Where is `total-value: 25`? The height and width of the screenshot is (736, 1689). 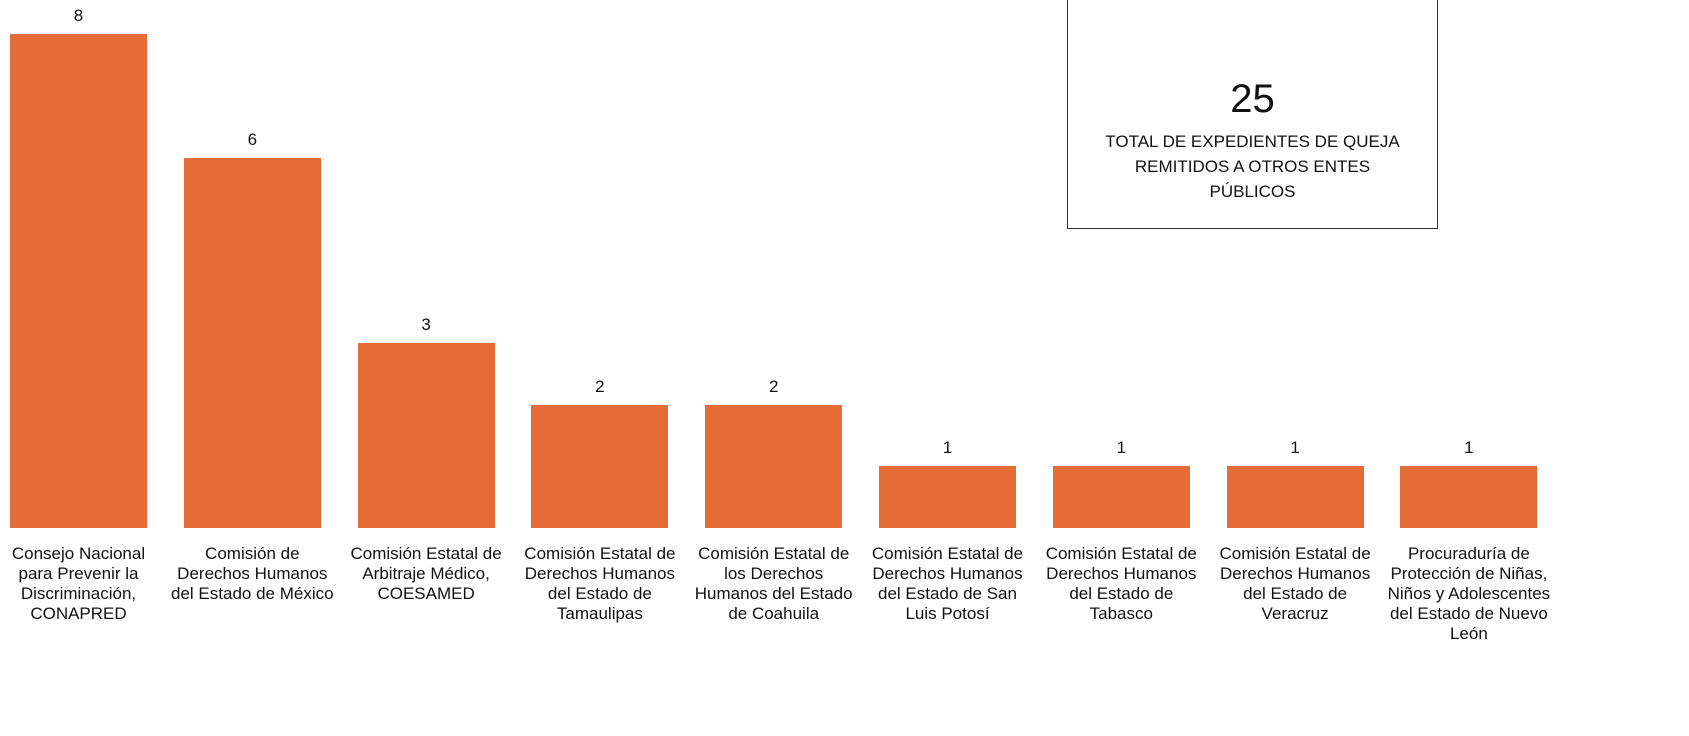
total-value: 25 is located at coordinates (1252, 99).